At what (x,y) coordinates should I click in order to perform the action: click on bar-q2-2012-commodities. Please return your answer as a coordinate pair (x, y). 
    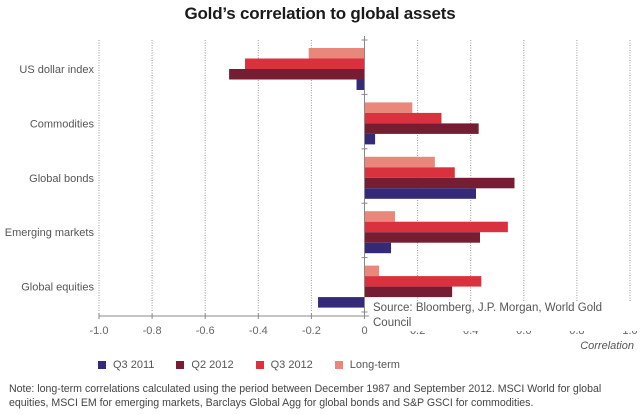
    Looking at the image, I should click on (421, 128).